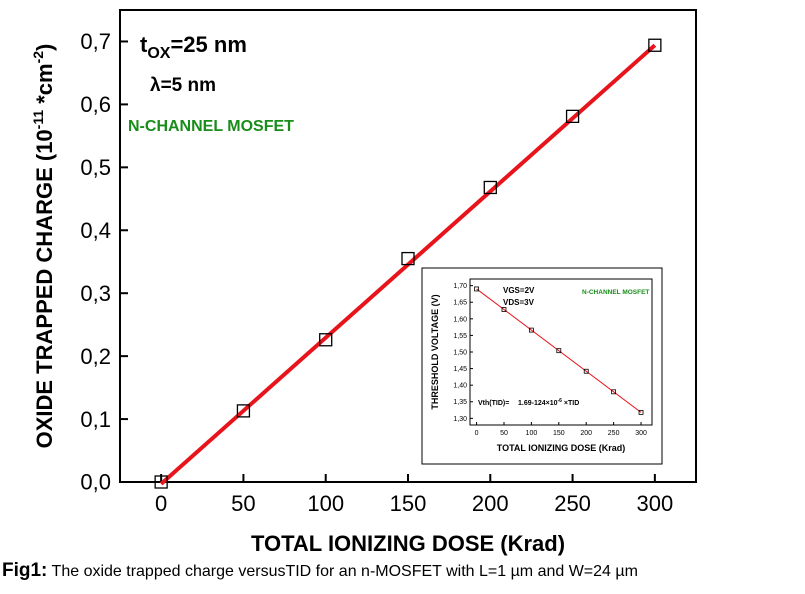 This screenshot has height=594, width=805. I want to click on lambda-annotation: λ=5 nm, so click(183, 85).